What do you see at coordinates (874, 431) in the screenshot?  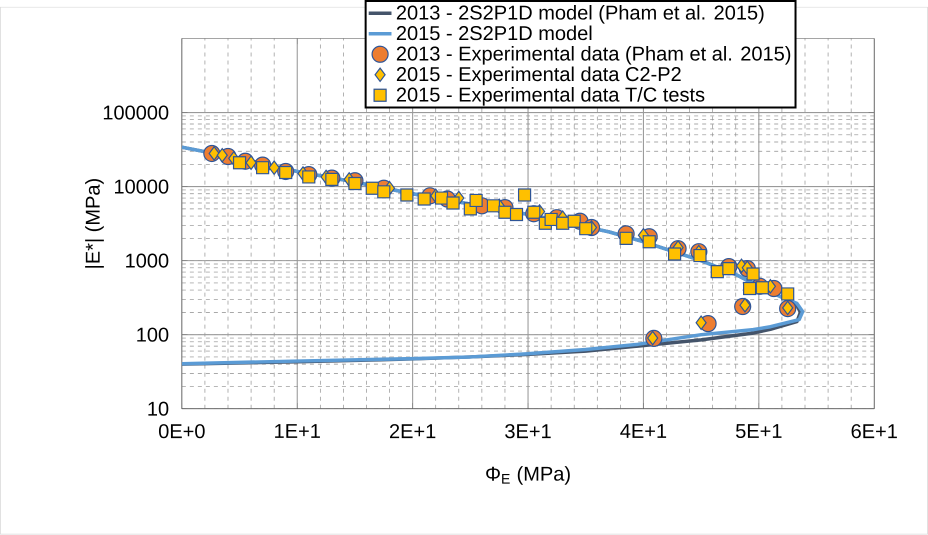 I see `x-tick-label: 6E+1` at bounding box center [874, 431].